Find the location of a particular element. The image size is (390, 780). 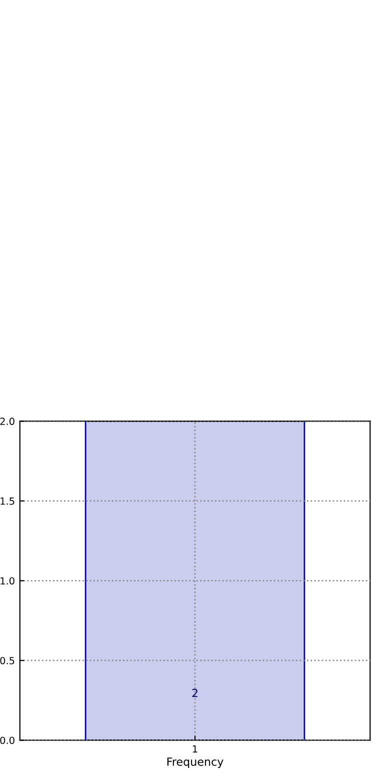

x-tick-label: 1 is located at coordinates (195, 748).